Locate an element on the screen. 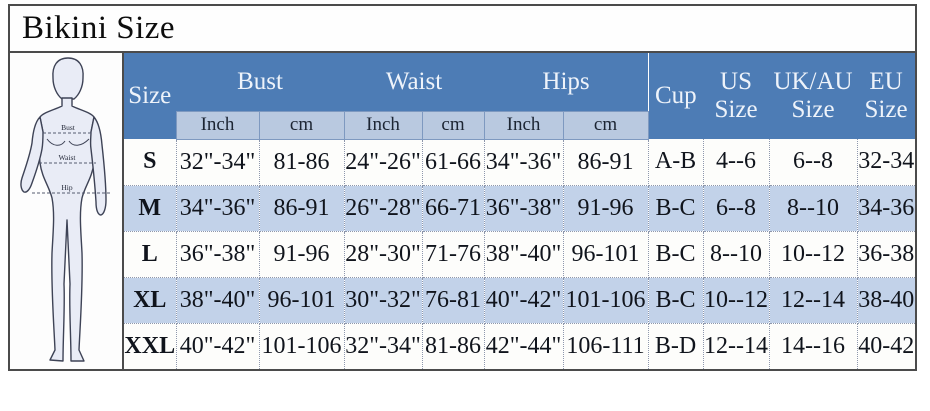 This screenshot has height=411, width=930. waist-inch-cell: 32"-34" is located at coordinates (383, 346).